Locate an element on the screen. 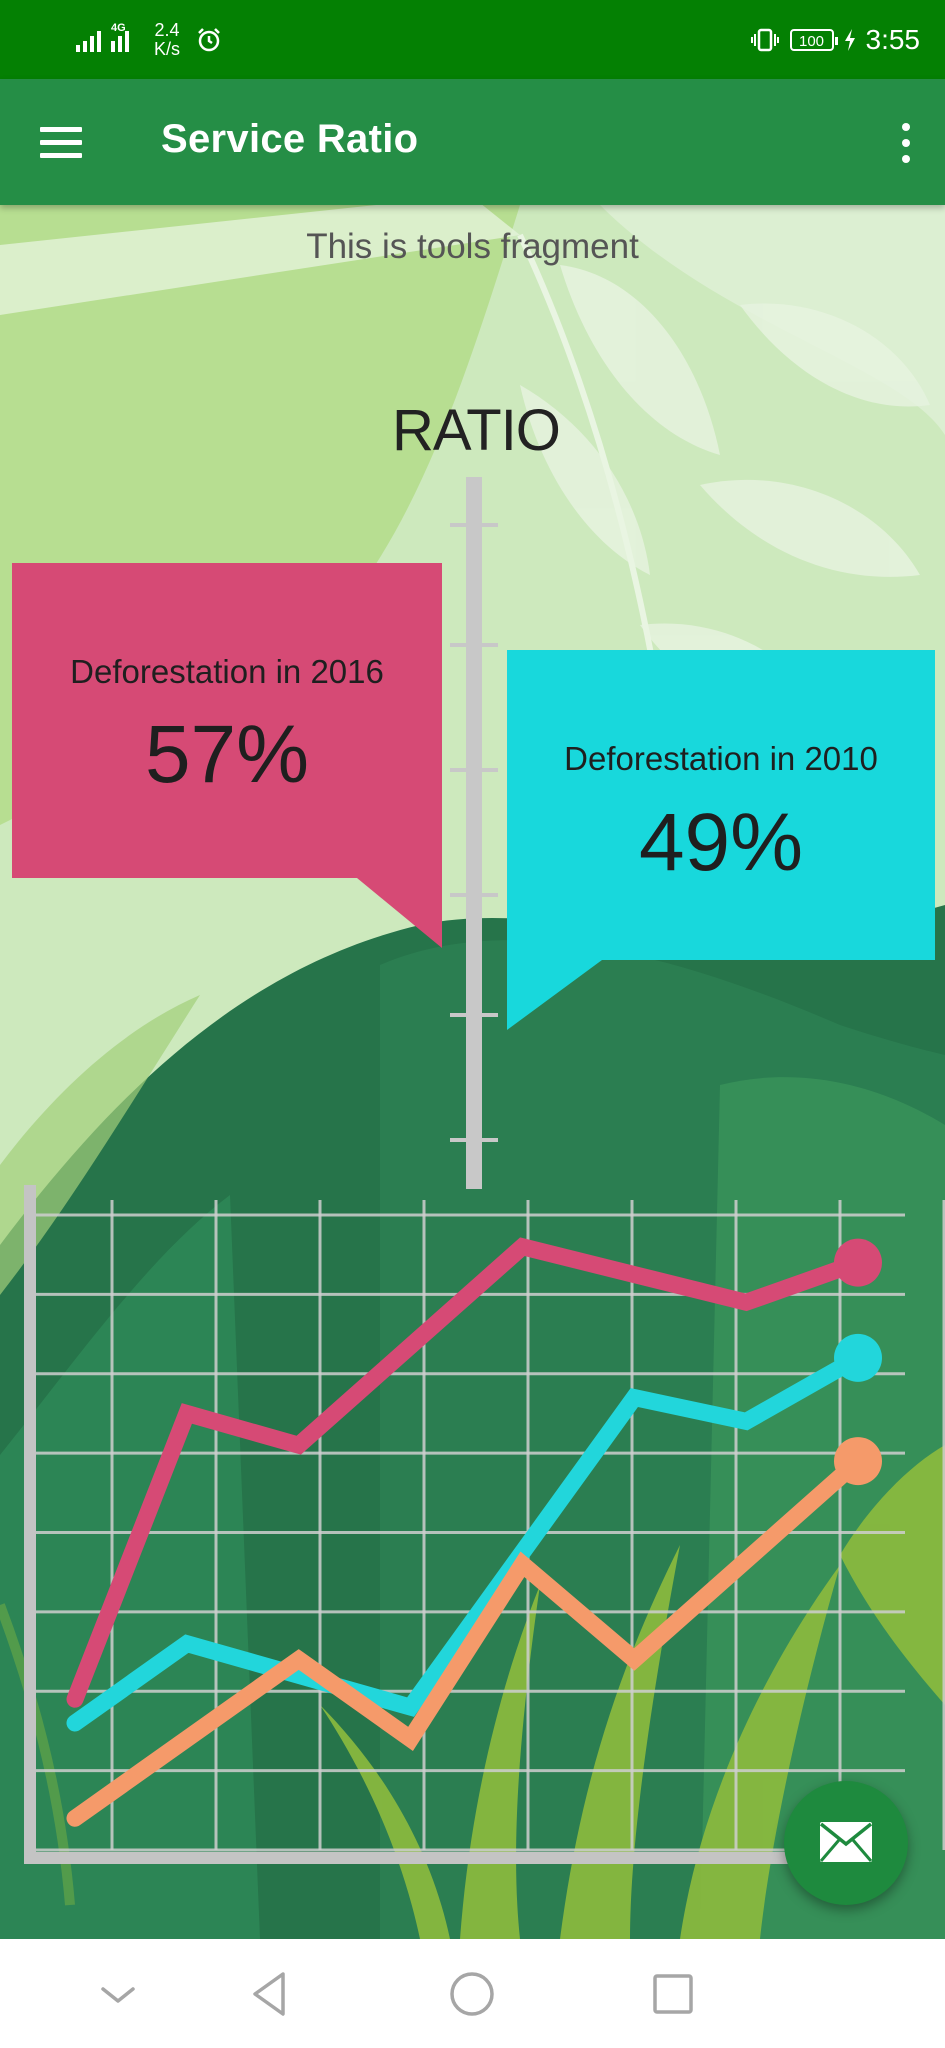  callout-2010-value: 49% is located at coordinates (721, 842).